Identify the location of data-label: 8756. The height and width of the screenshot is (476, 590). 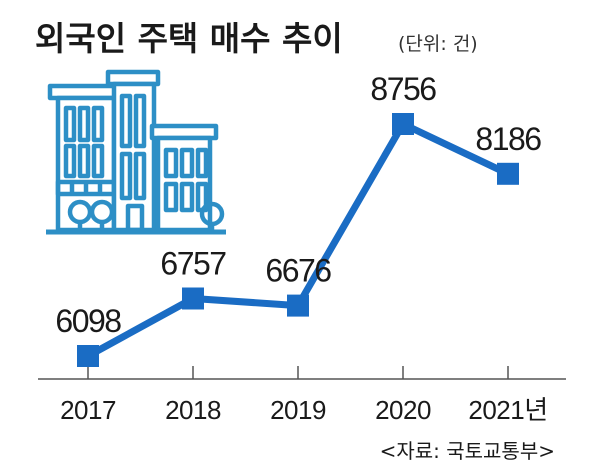
(403, 89).